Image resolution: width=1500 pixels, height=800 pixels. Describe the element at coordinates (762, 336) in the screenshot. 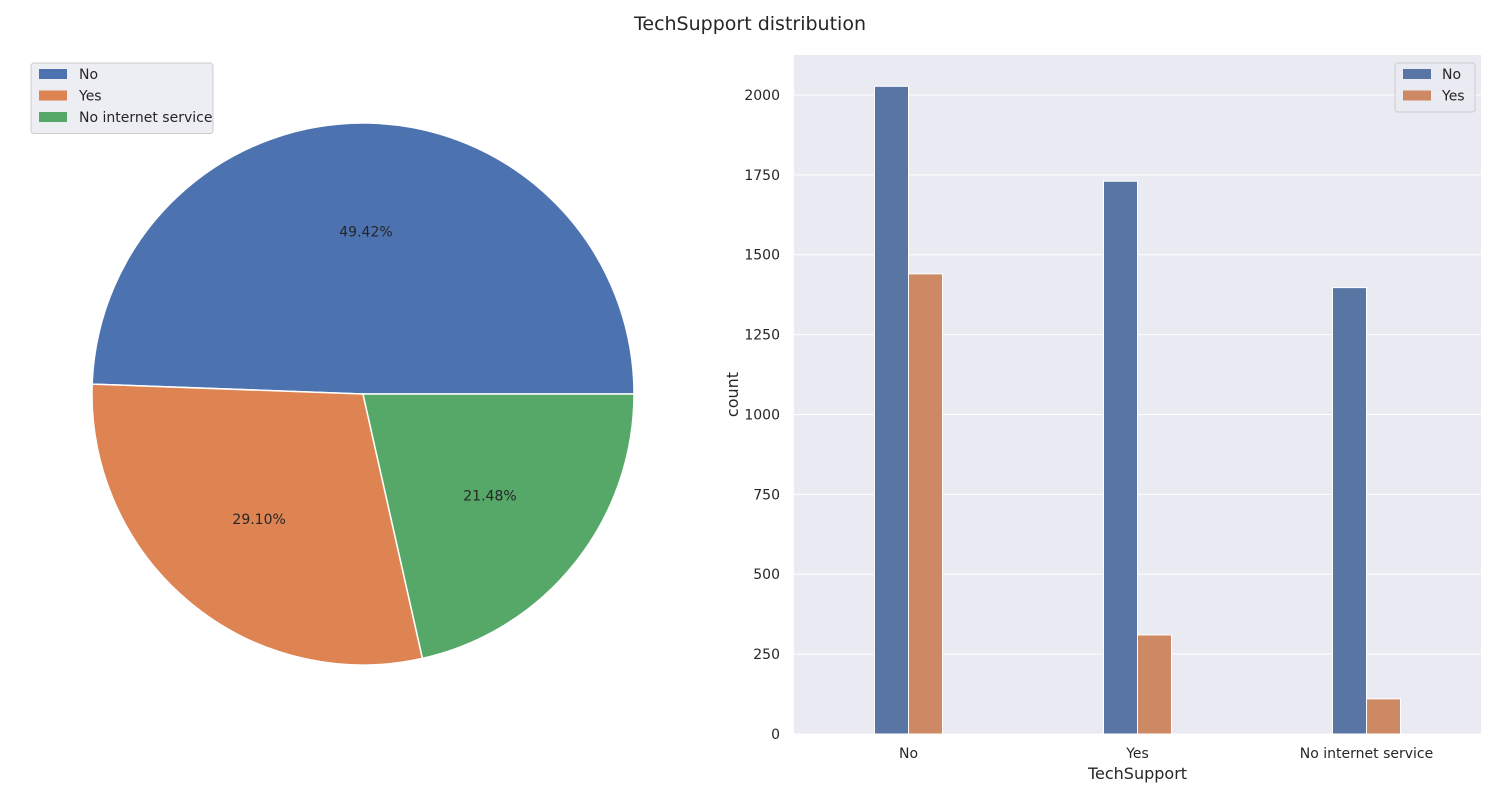

I see `y-tick-label: 1250` at that location.